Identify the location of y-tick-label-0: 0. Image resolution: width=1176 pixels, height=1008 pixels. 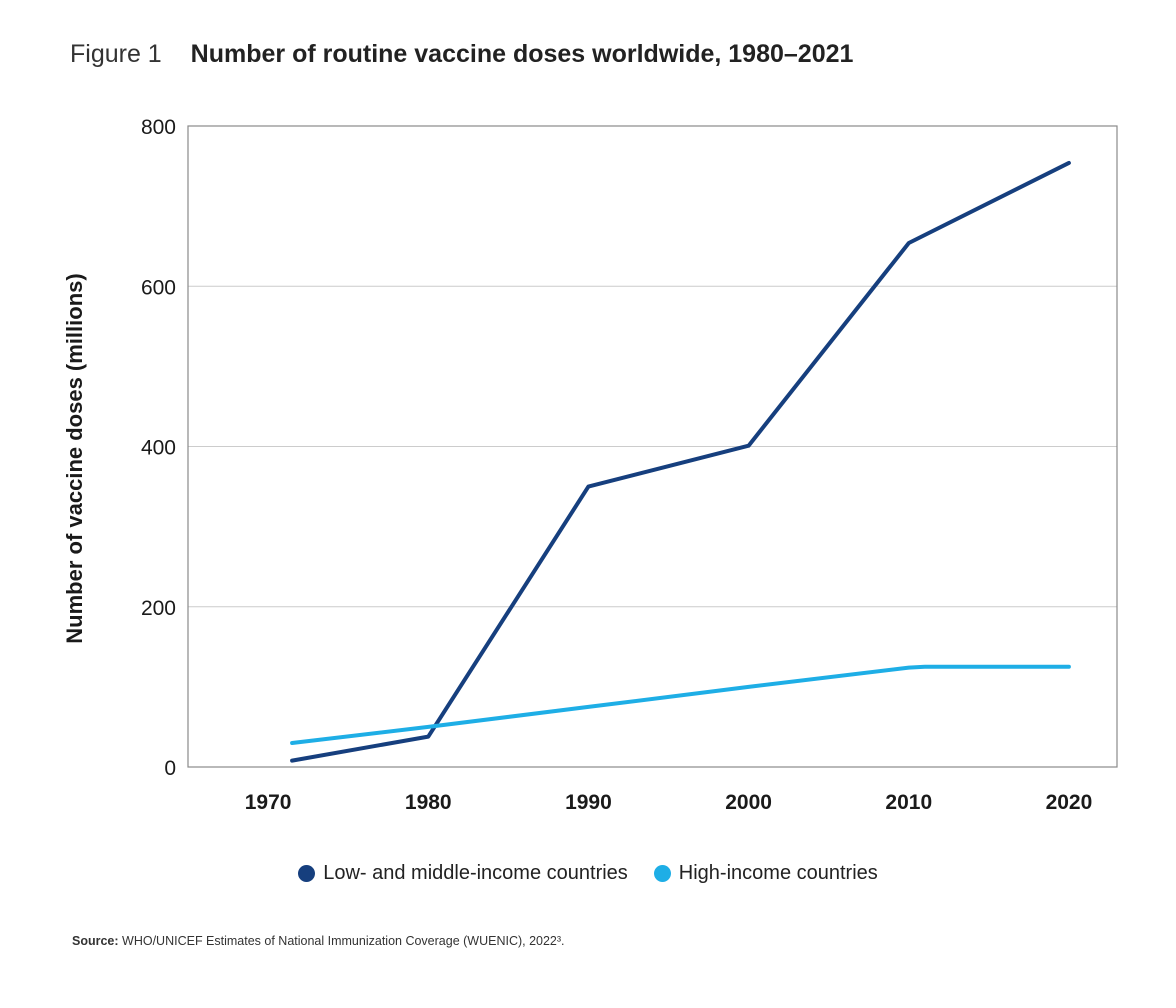
(170, 768).